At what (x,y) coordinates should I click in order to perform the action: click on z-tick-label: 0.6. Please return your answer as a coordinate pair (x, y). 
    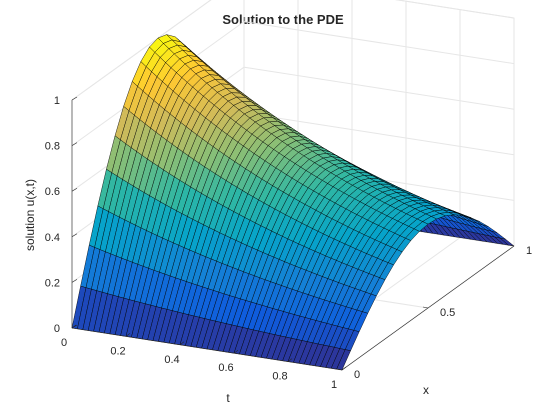
    Looking at the image, I should click on (52, 192).